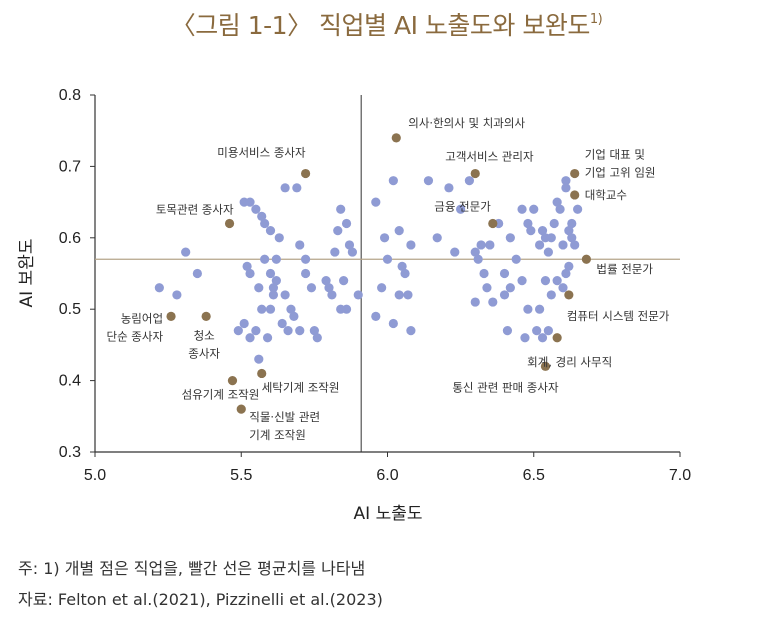 This screenshot has width=773, height=618. What do you see at coordinates (204, 353) in the screenshot?
I see `point-label-line: 종사자` at bounding box center [204, 353].